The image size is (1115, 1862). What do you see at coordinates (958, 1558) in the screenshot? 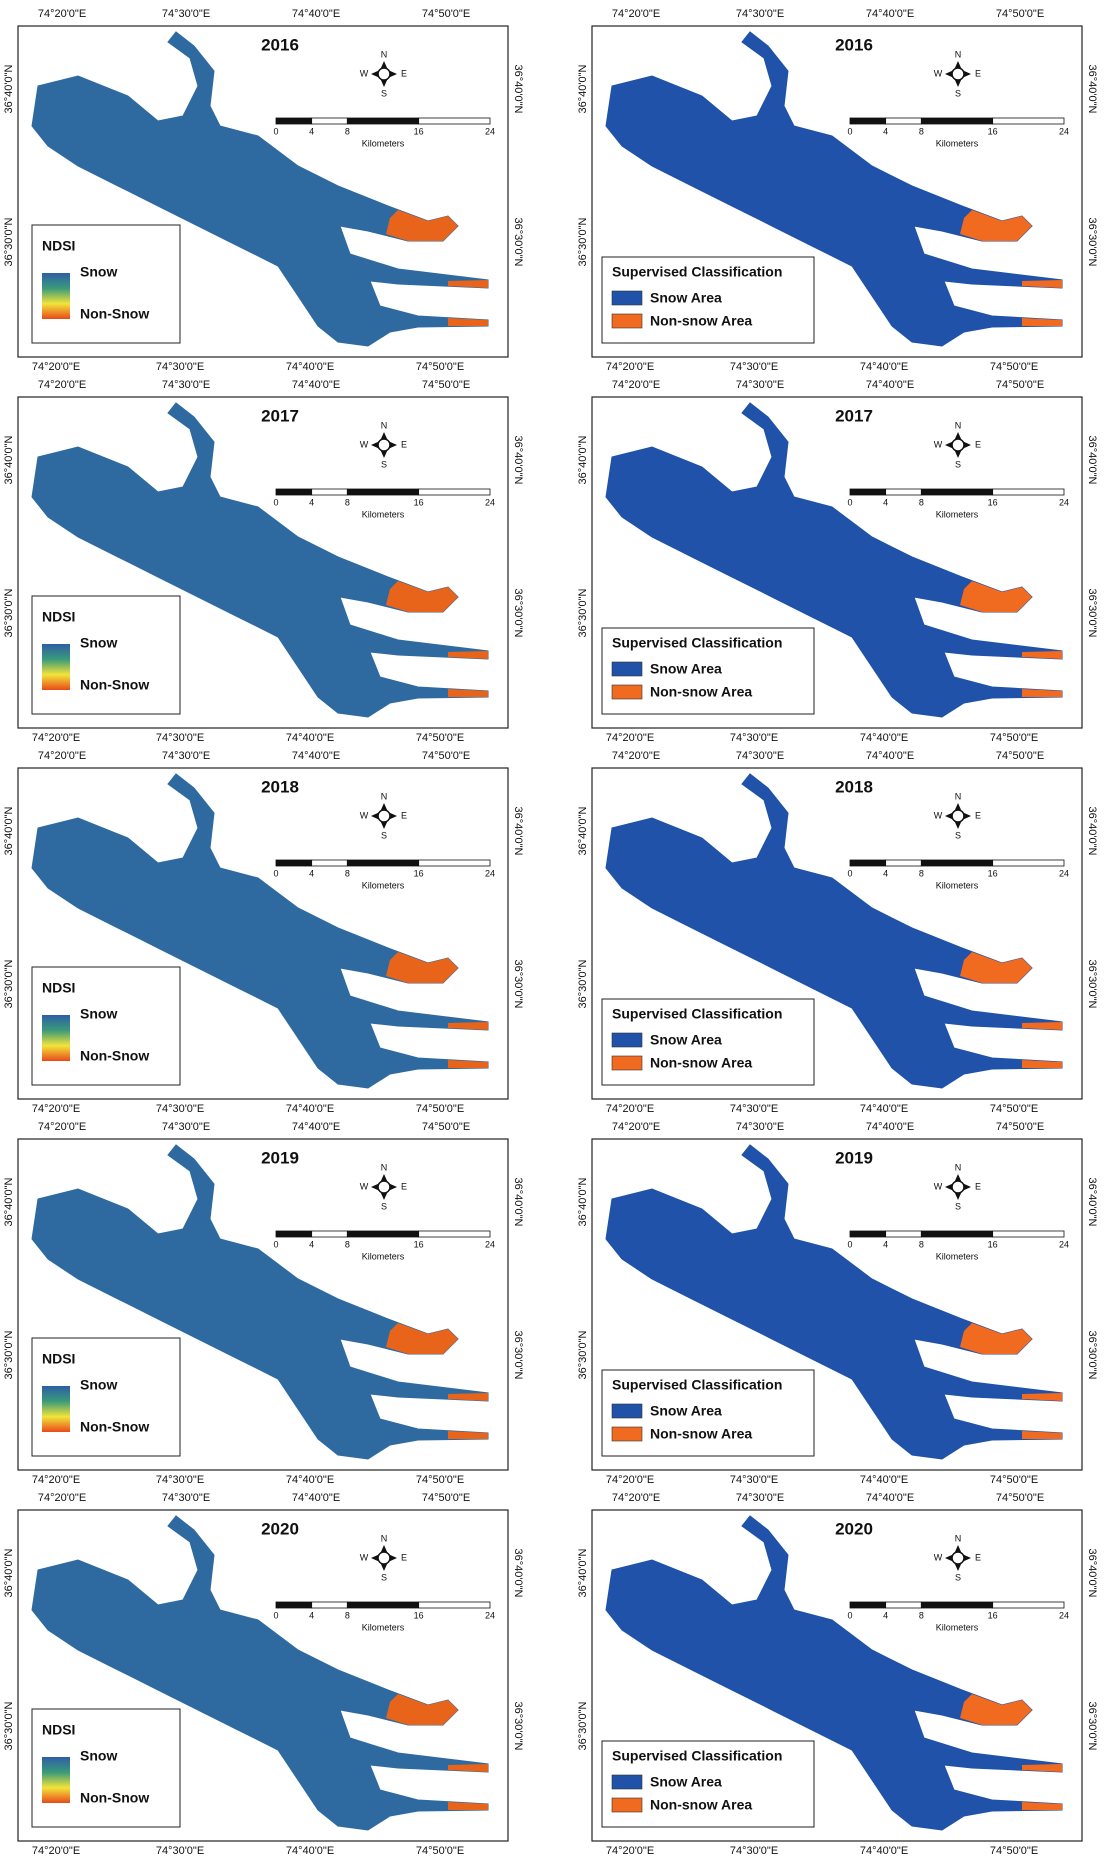
I see `compass-ring` at bounding box center [958, 1558].